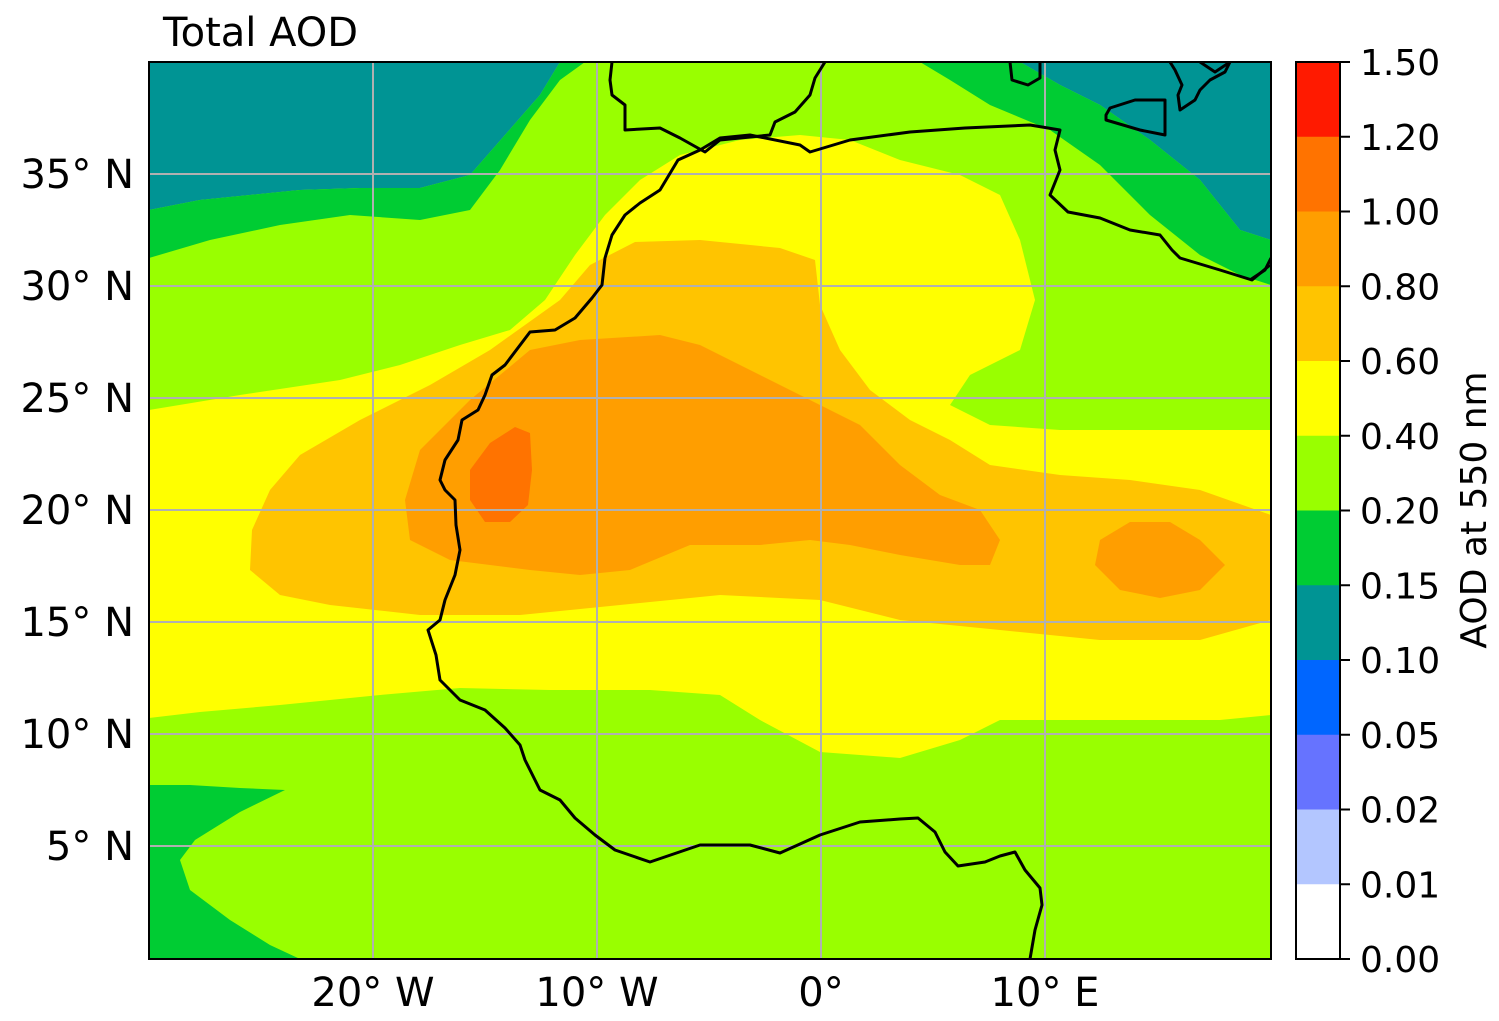 Image resolution: width=1499 pixels, height=1021 pixels. I want to click on colorbar-tick-label: 0.60, so click(1400, 362).